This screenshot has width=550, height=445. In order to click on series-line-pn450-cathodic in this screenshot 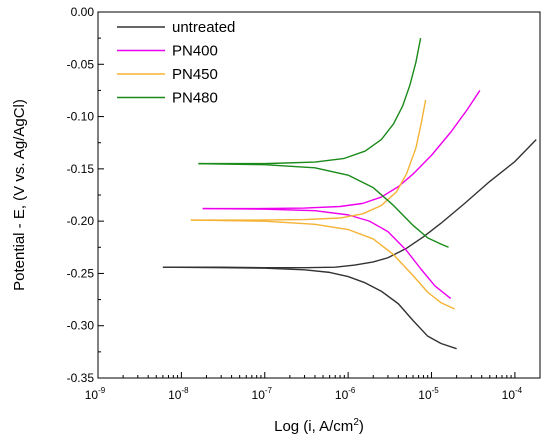, I will do `click(323, 264)`.